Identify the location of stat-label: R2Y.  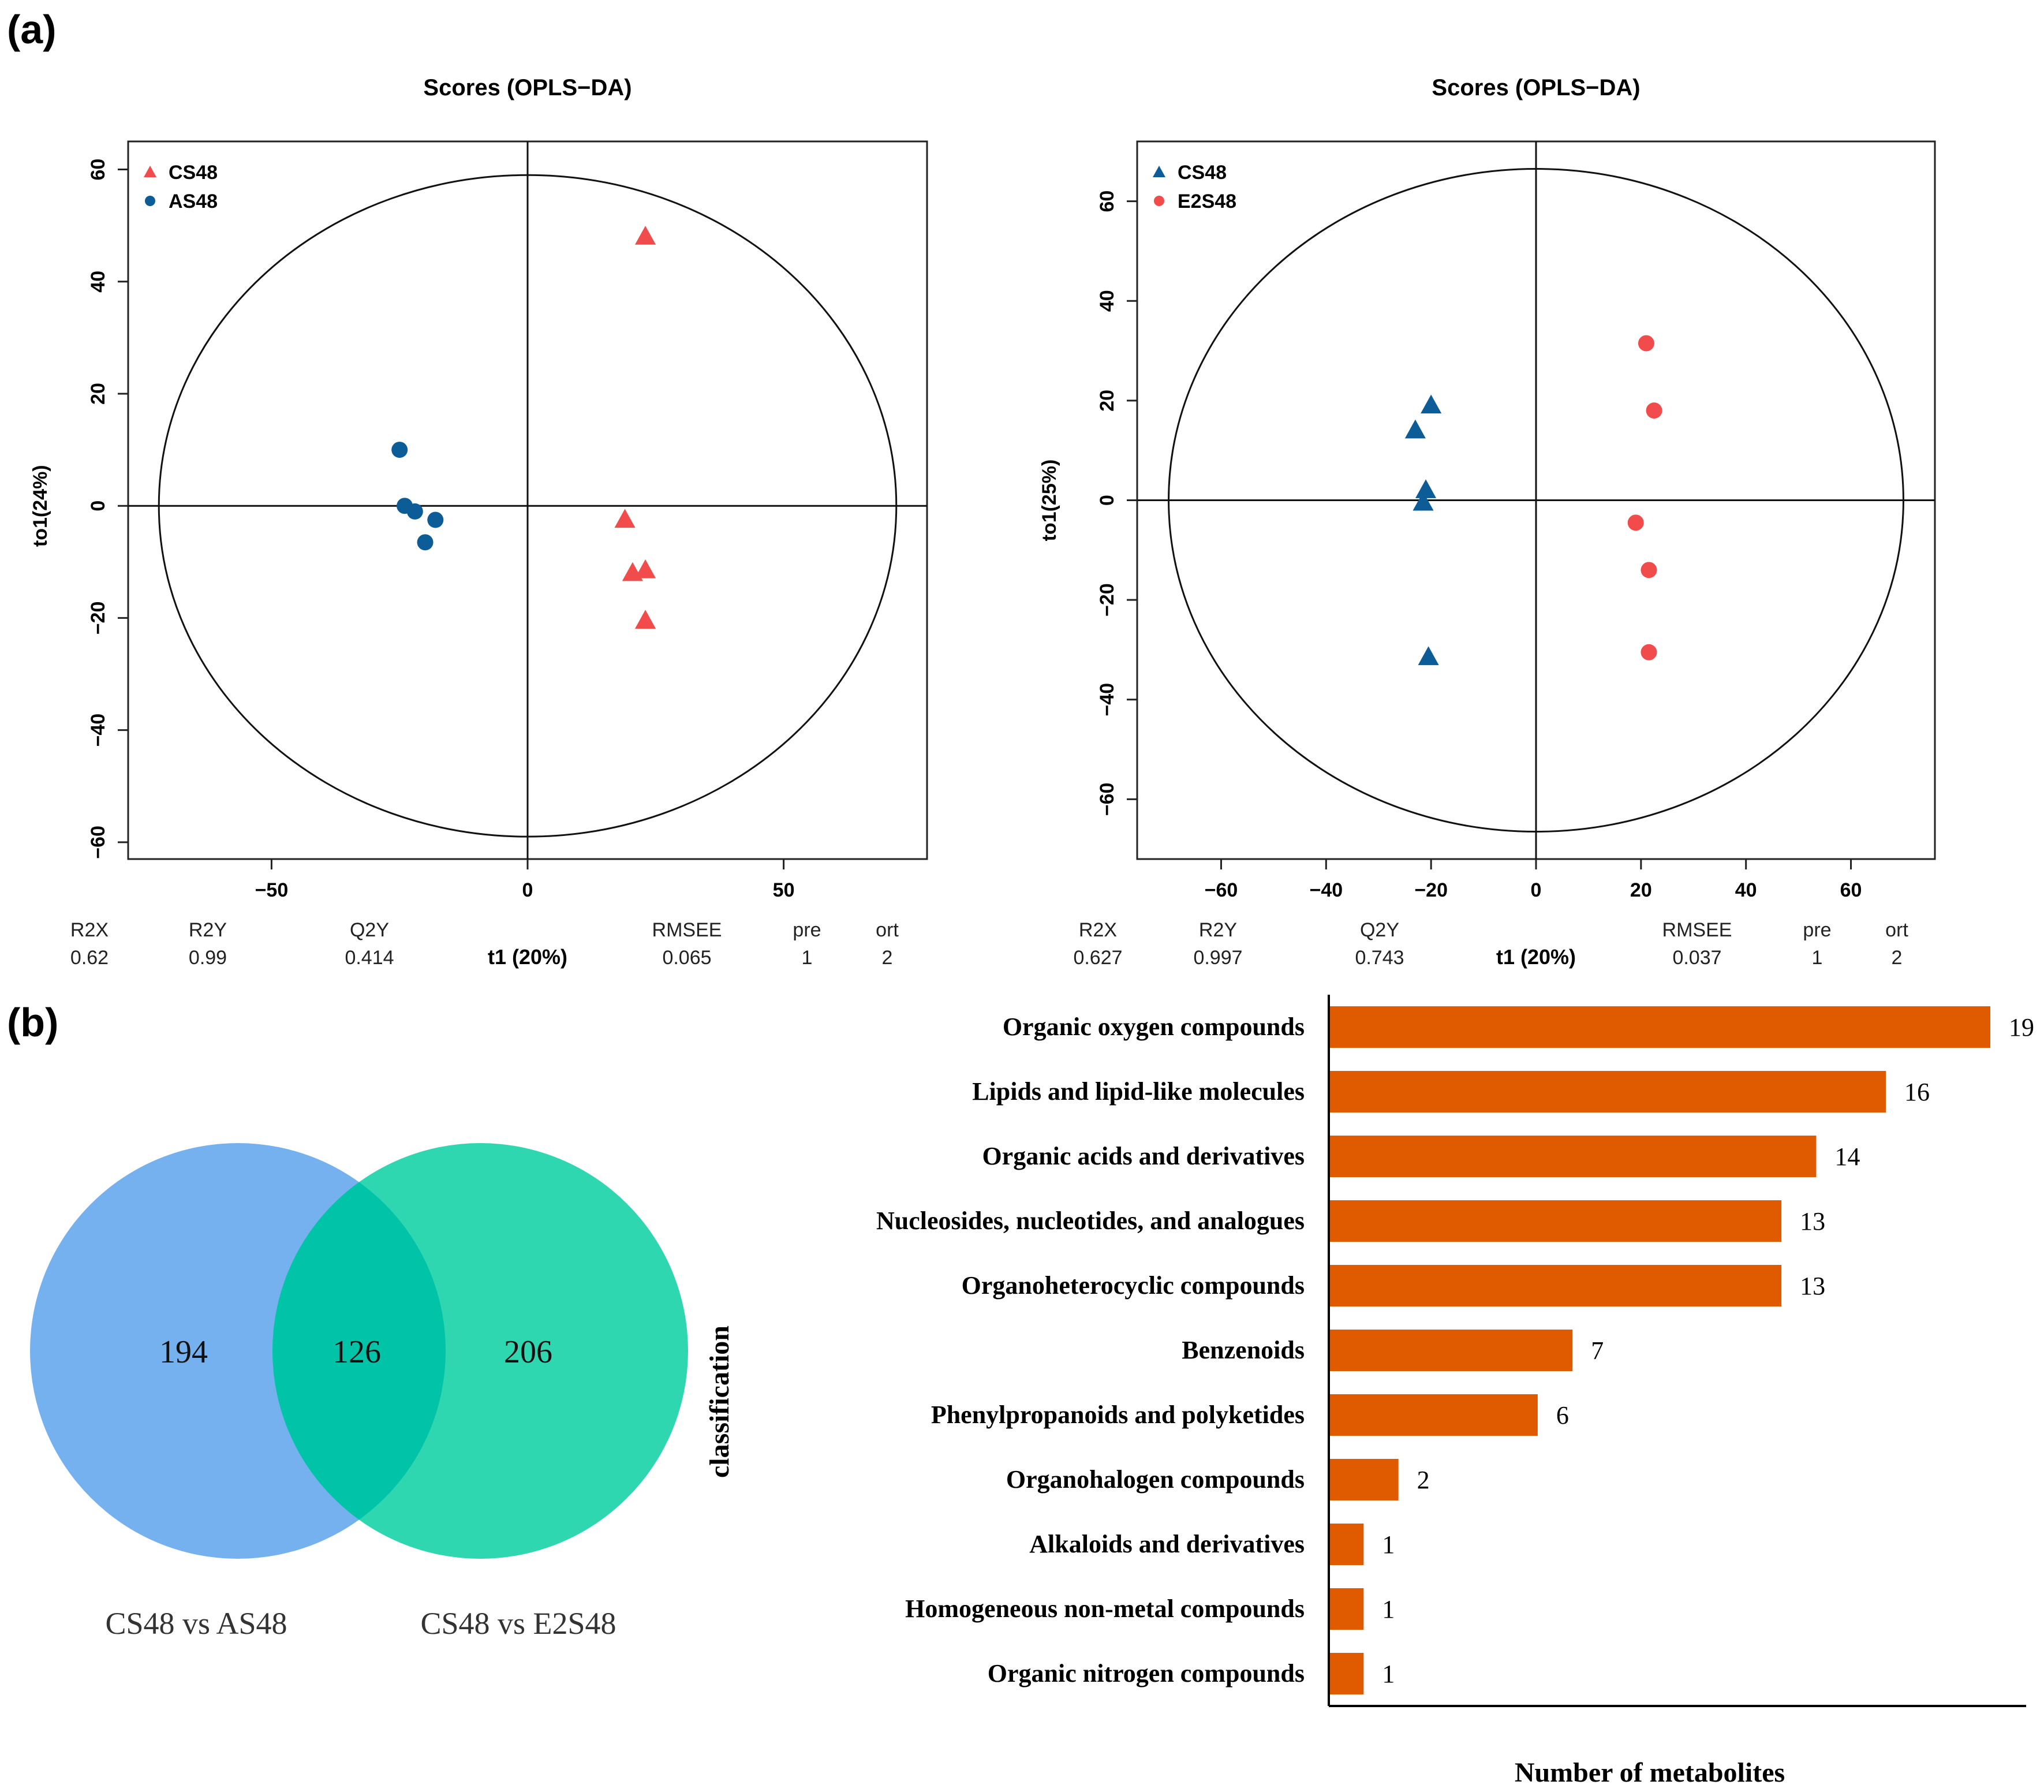
(1218, 930).